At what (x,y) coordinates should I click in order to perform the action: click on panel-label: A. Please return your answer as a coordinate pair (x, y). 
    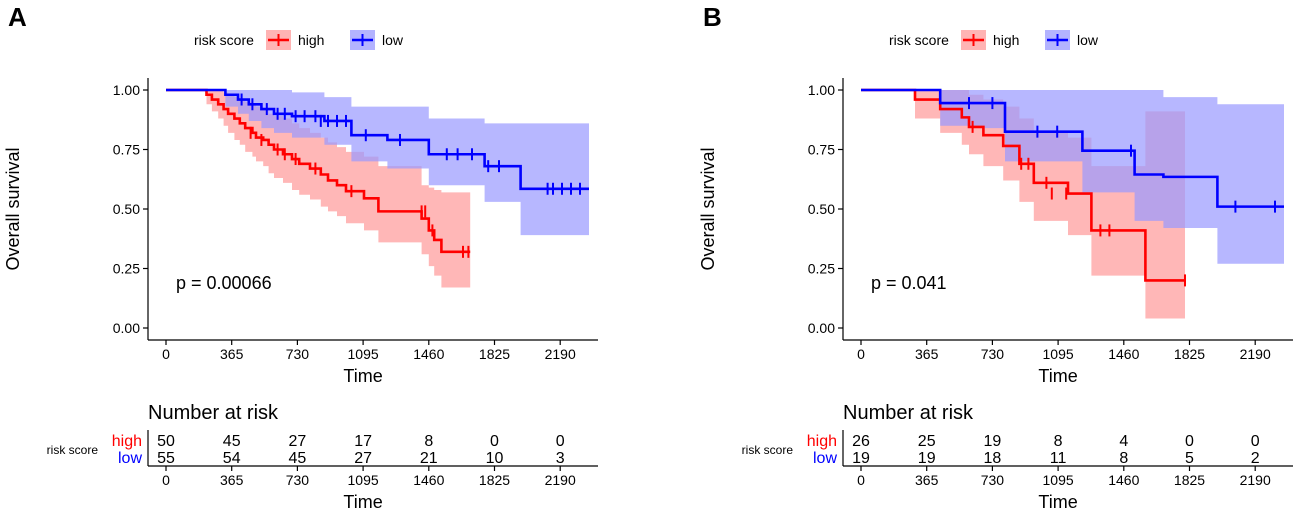
    Looking at the image, I should click on (17, 17).